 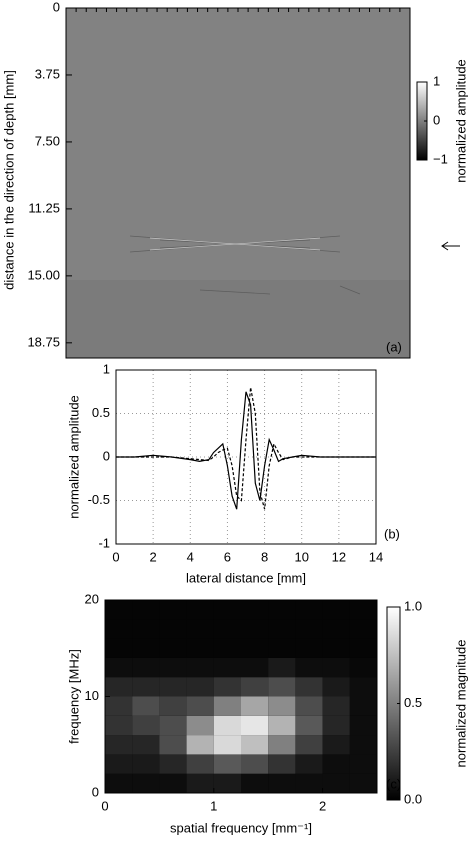 I want to click on colorbar-label: normalized magnitude, so click(x=460, y=704).